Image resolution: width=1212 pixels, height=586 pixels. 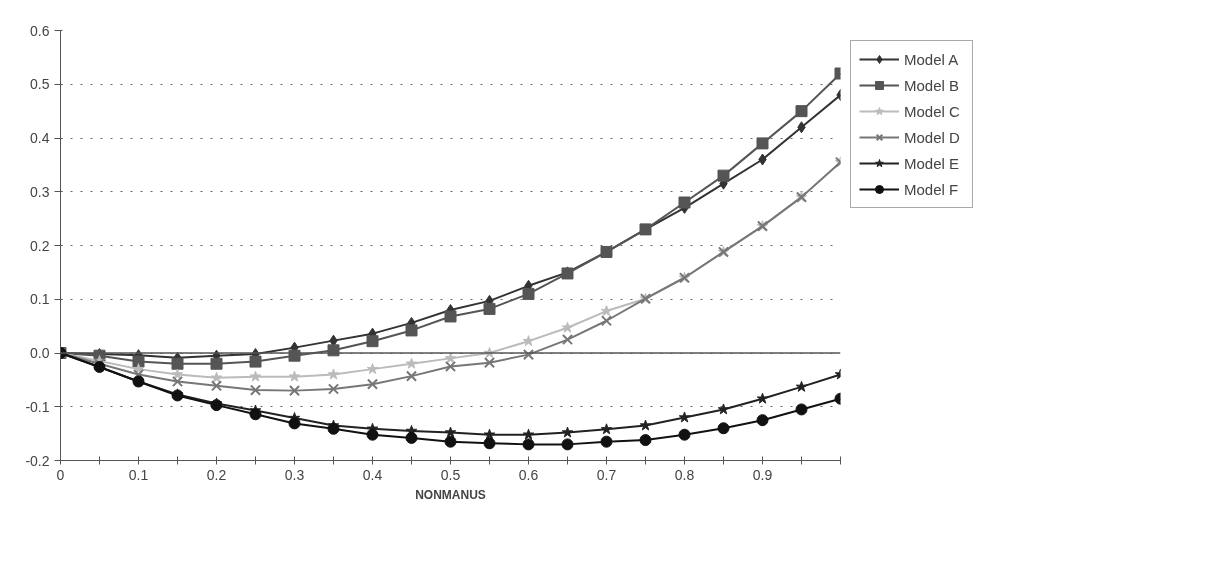 What do you see at coordinates (450, 474) in the screenshot?
I see `x-tick-label: 0.5` at bounding box center [450, 474].